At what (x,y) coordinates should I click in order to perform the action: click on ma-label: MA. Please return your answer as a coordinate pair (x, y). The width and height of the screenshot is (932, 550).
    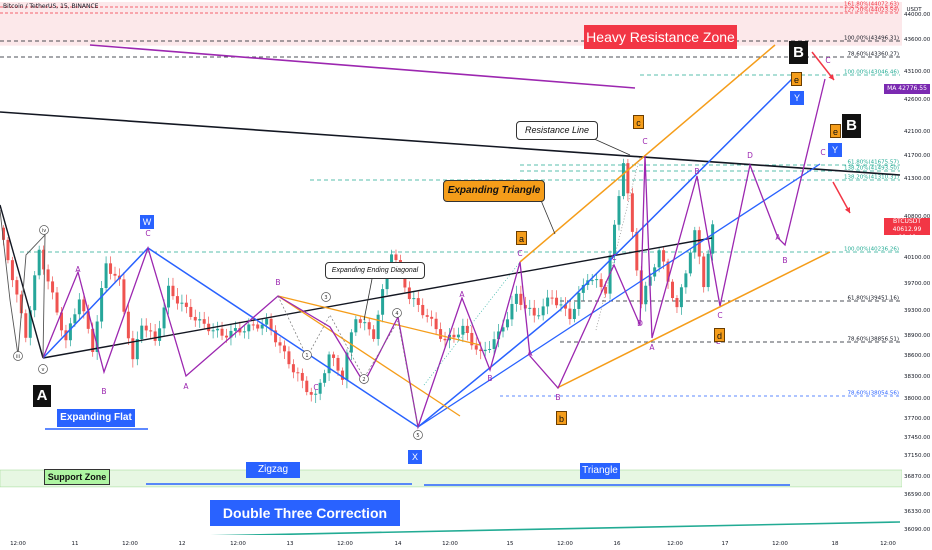
    Looking at the image, I should click on (892, 88).